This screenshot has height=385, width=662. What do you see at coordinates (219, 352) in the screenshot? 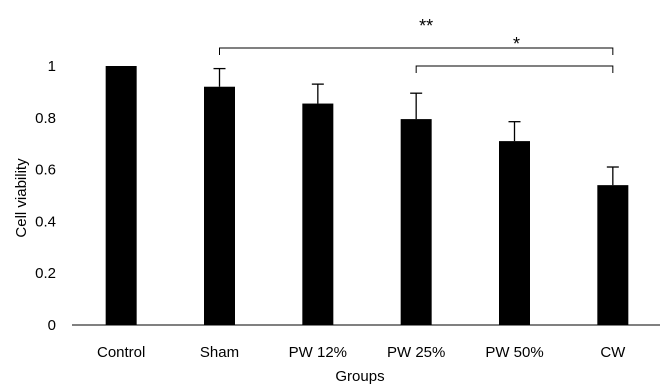
I see `x-tick-label: Sham` at bounding box center [219, 352].